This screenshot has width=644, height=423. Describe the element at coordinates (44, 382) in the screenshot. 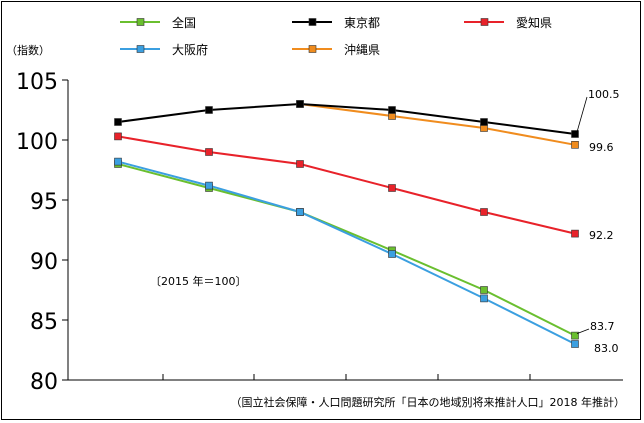

I see `y-tick-label: 80` at that location.